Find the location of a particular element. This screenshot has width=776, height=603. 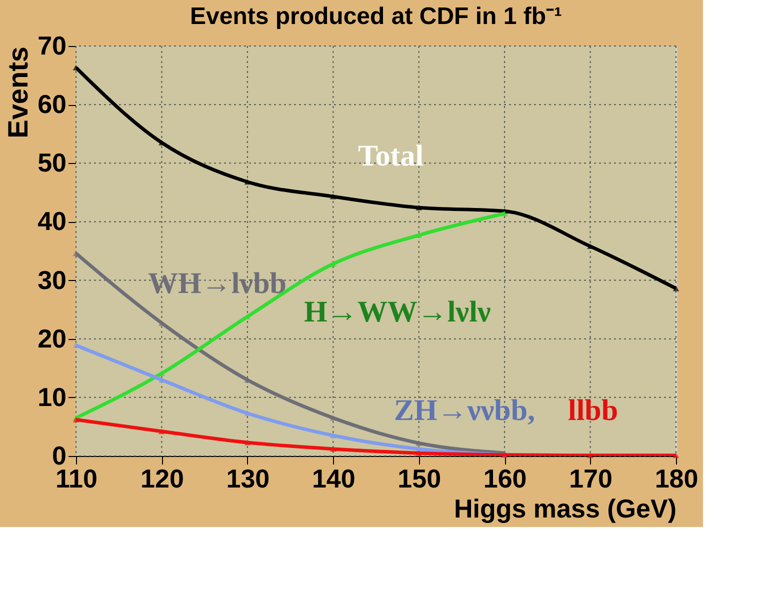

y-tick-label: 60 is located at coordinates (52, 104).